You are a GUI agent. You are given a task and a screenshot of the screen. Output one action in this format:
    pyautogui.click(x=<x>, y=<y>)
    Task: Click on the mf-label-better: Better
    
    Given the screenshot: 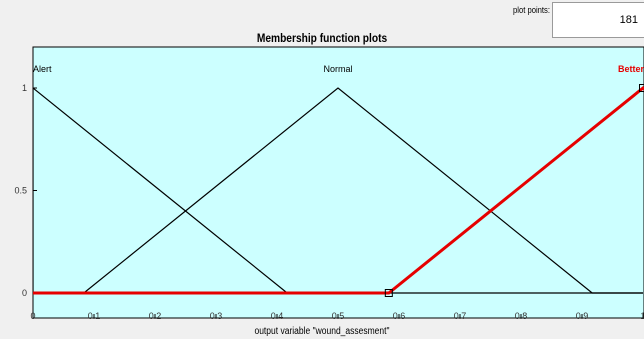 What is the action you would take?
    pyautogui.click(x=631, y=69)
    